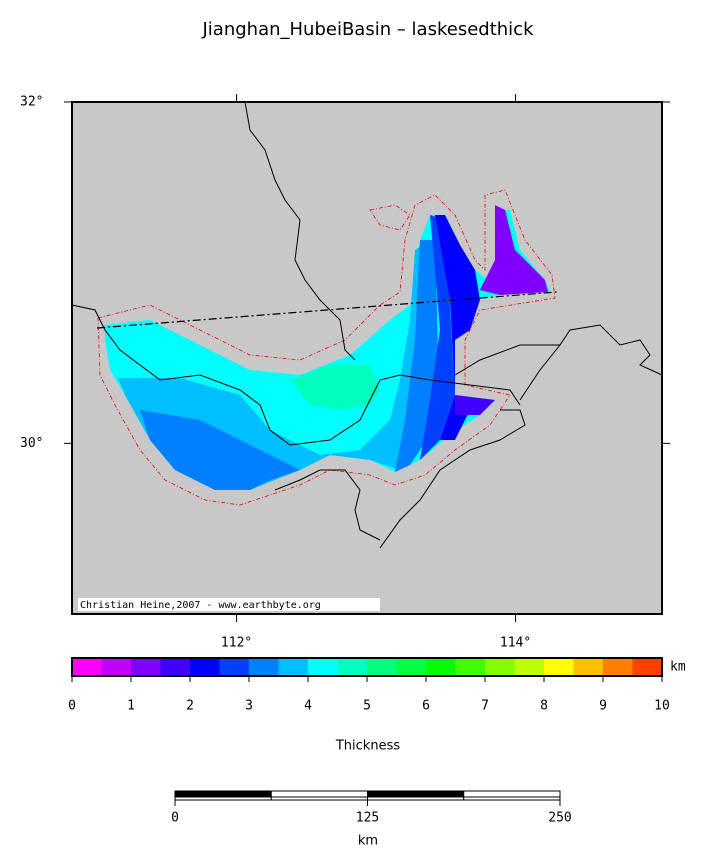  I want to click on colorbar-tick-label: 5, so click(367, 706).